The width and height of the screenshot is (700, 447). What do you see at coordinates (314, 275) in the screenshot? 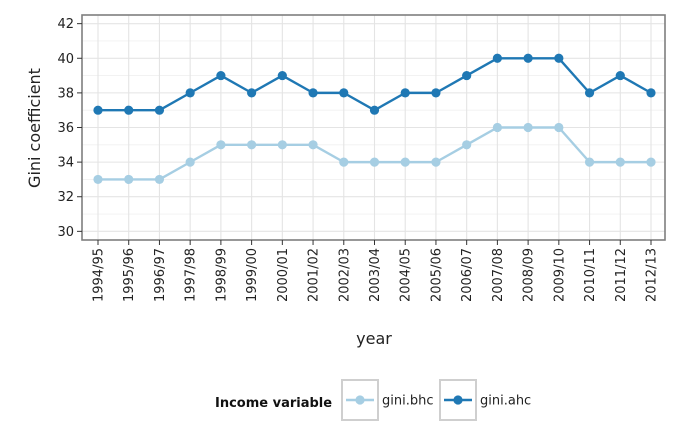
I see `x-tick-label: 2001/02` at bounding box center [314, 275].